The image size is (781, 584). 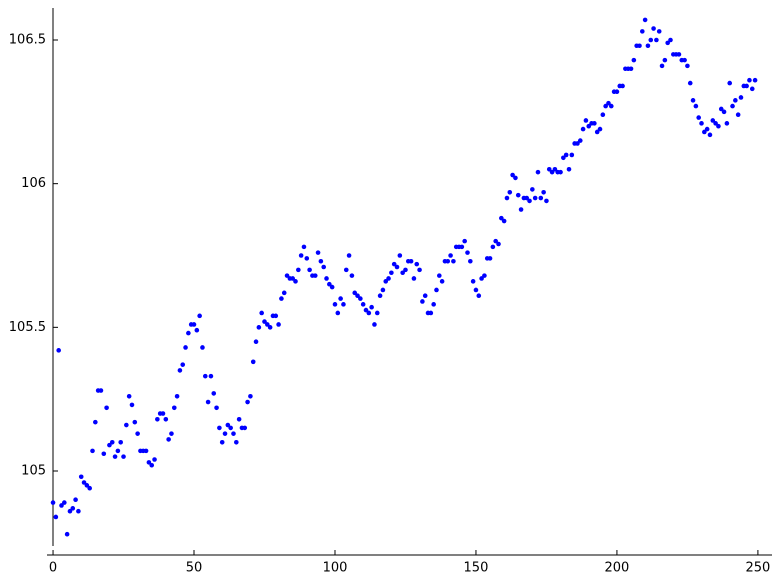 I want to click on y-tick-label: 106, so click(x=33, y=183).